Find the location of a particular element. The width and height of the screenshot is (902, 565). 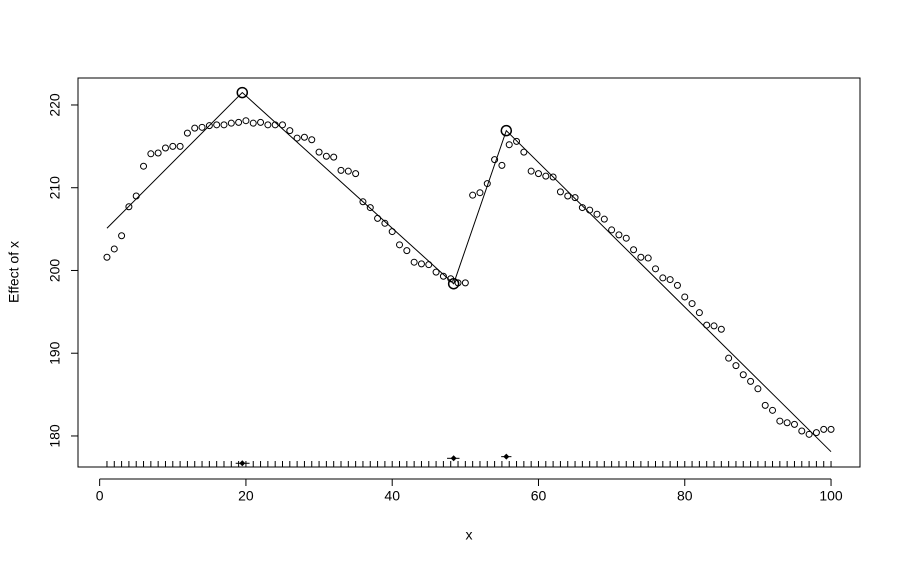

x-tick-label: 0 is located at coordinates (100, 496).